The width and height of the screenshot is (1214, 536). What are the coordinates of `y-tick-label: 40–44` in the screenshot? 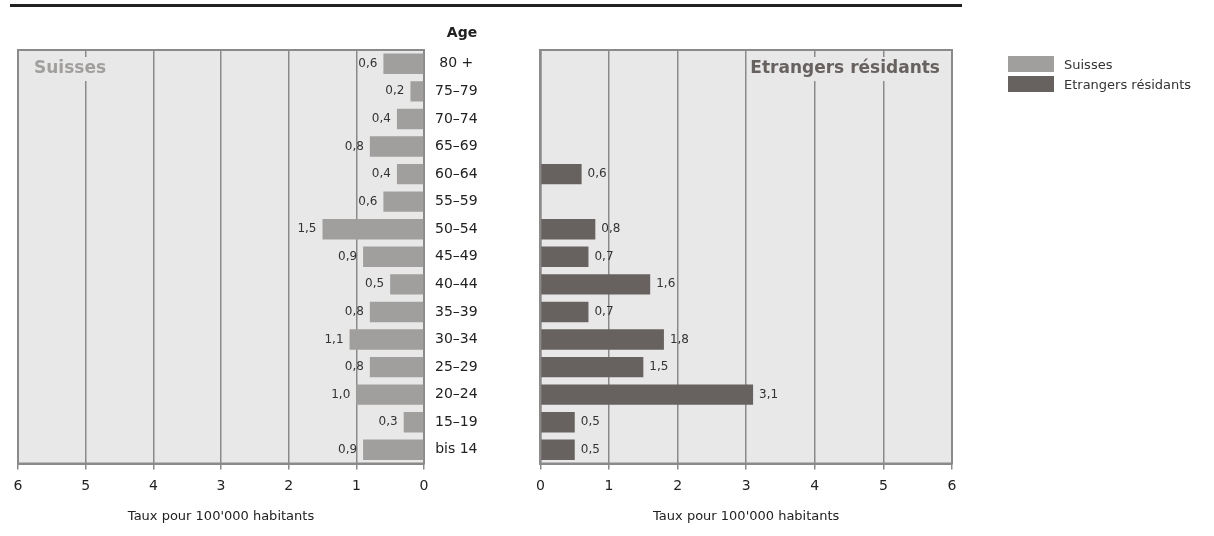 It's located at (456, 283).